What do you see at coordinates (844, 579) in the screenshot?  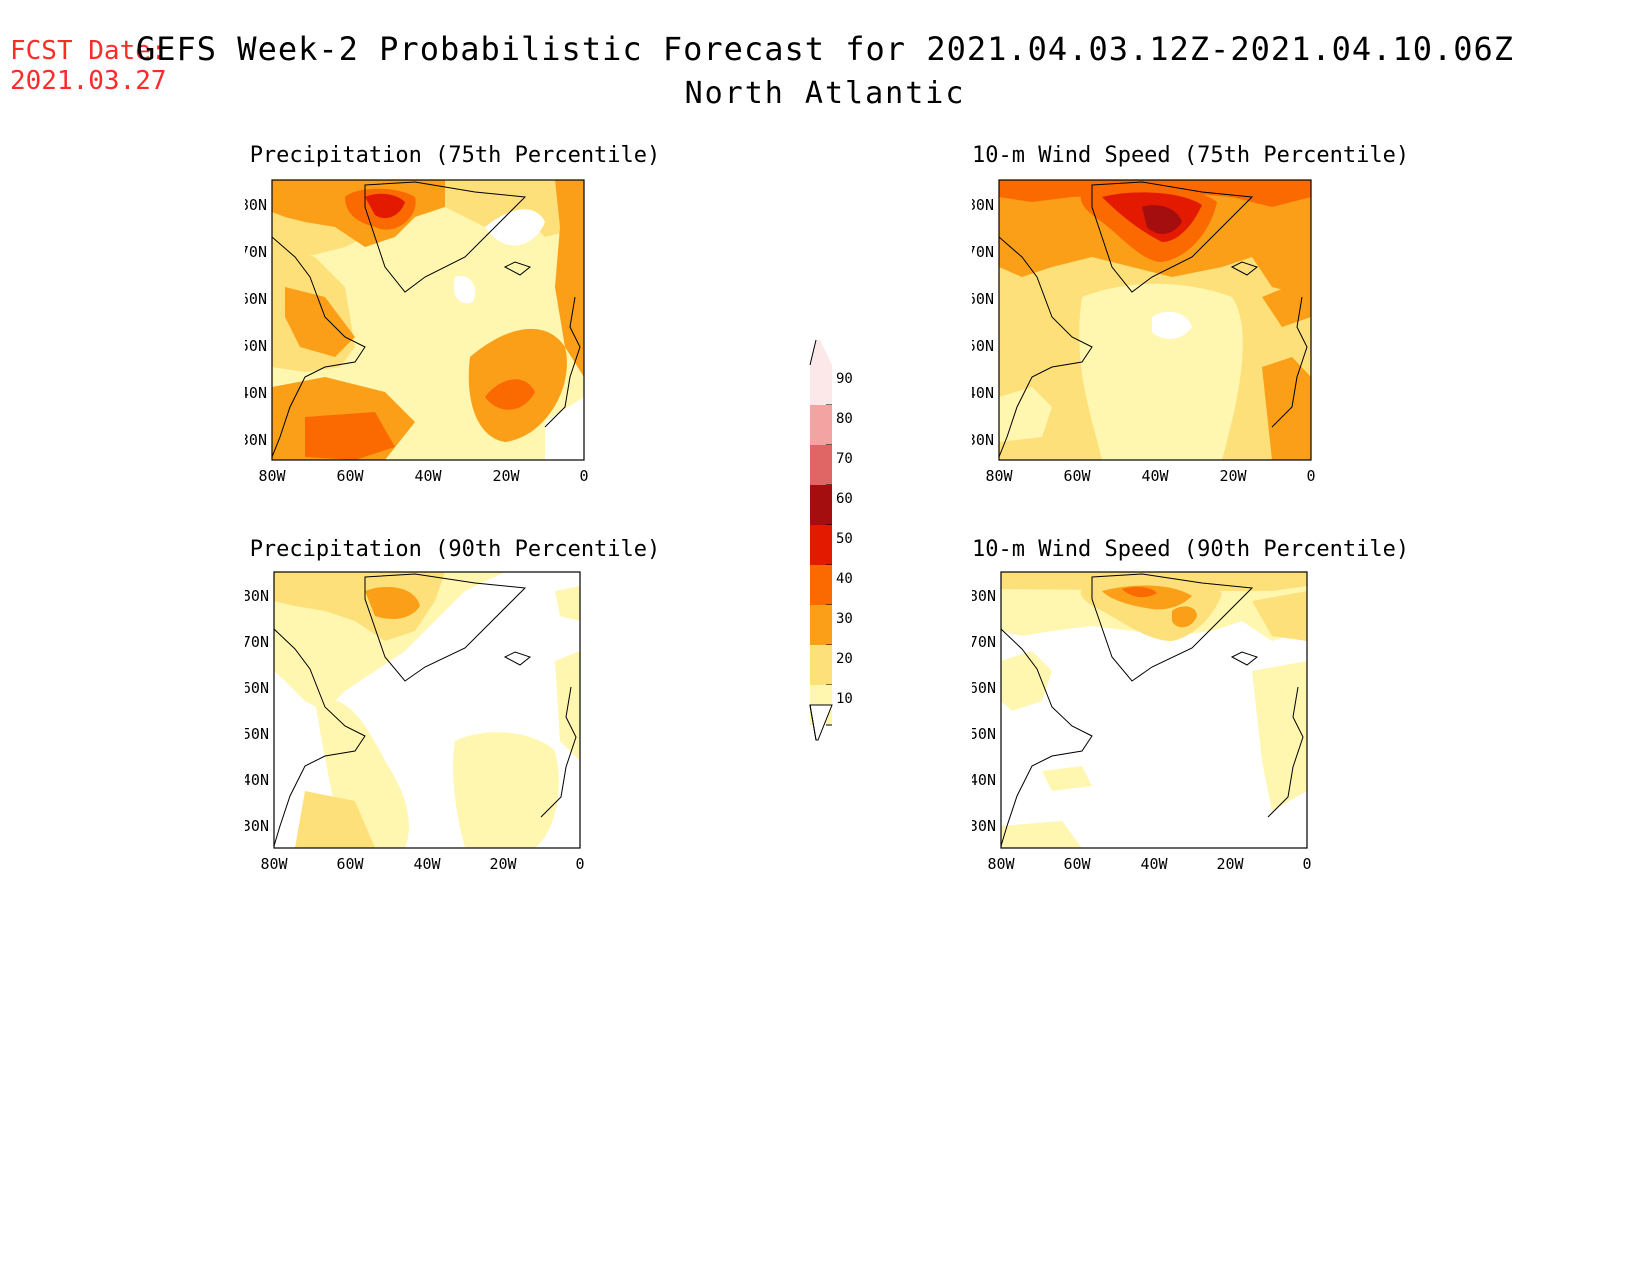 I see `colorbar-label: 40` at bounding box center [844, 579].